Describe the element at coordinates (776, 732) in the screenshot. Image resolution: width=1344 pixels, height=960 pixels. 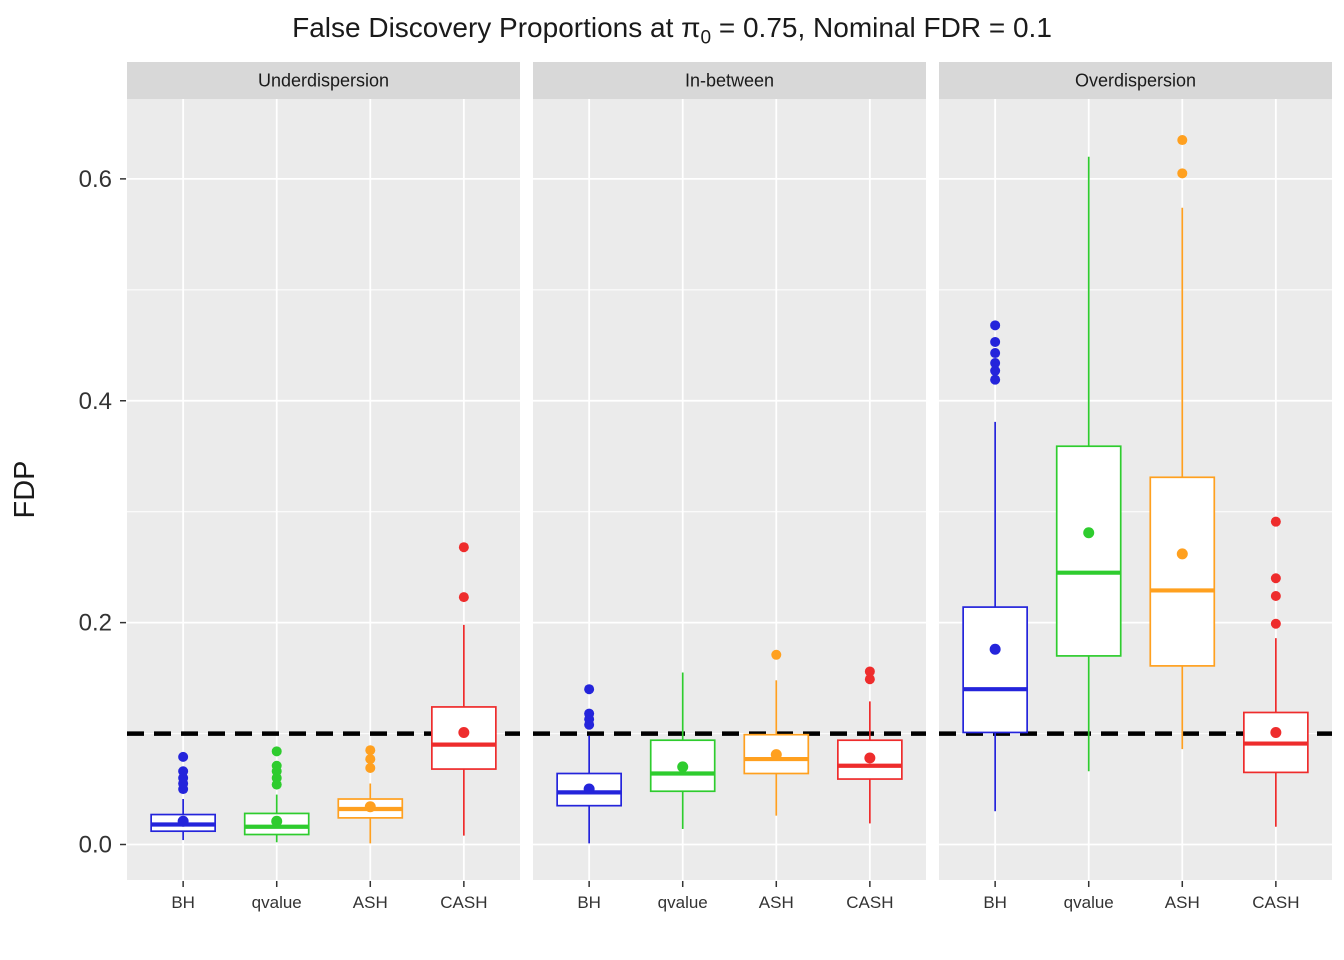
I see `boxplot-in-between-ash` at that location.